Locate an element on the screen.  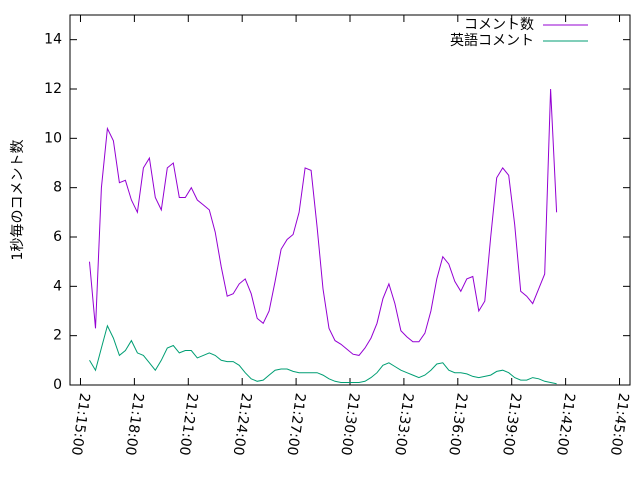
x-tick-label: 21:36:00 is located at coordinates (457, 424).